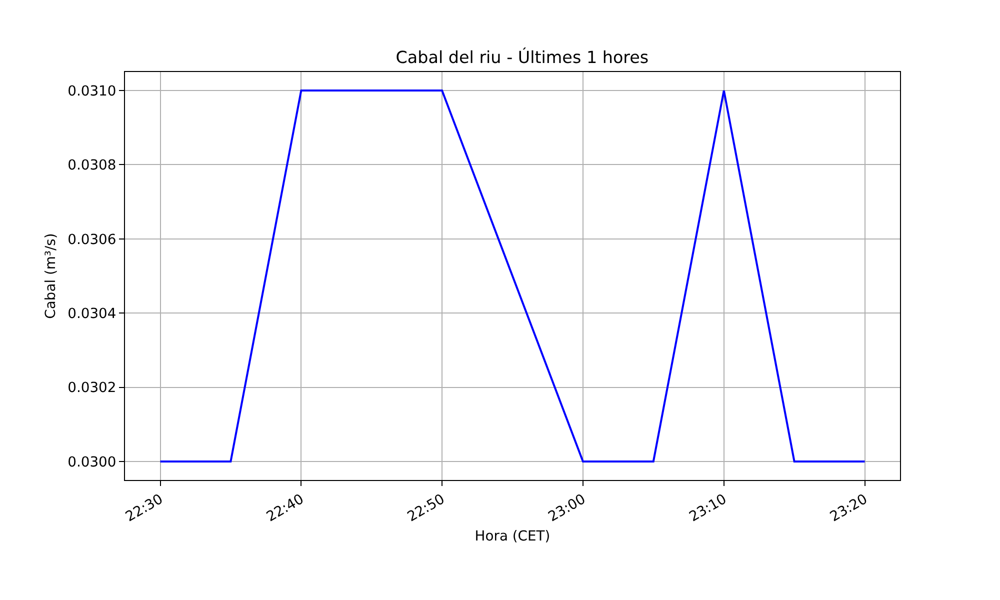  I want to click on y-tick-label: 0.0304, so click(92, 314).